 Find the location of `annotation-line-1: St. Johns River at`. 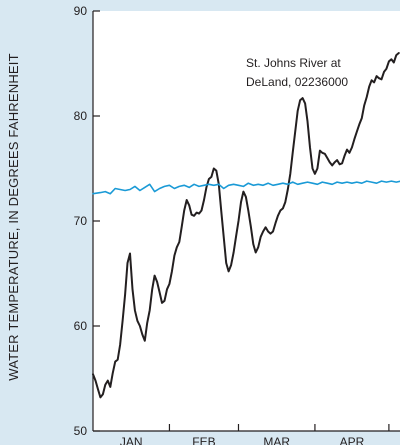

annotation-line-1: St. Johns River at is located at coordinates (293, 63).